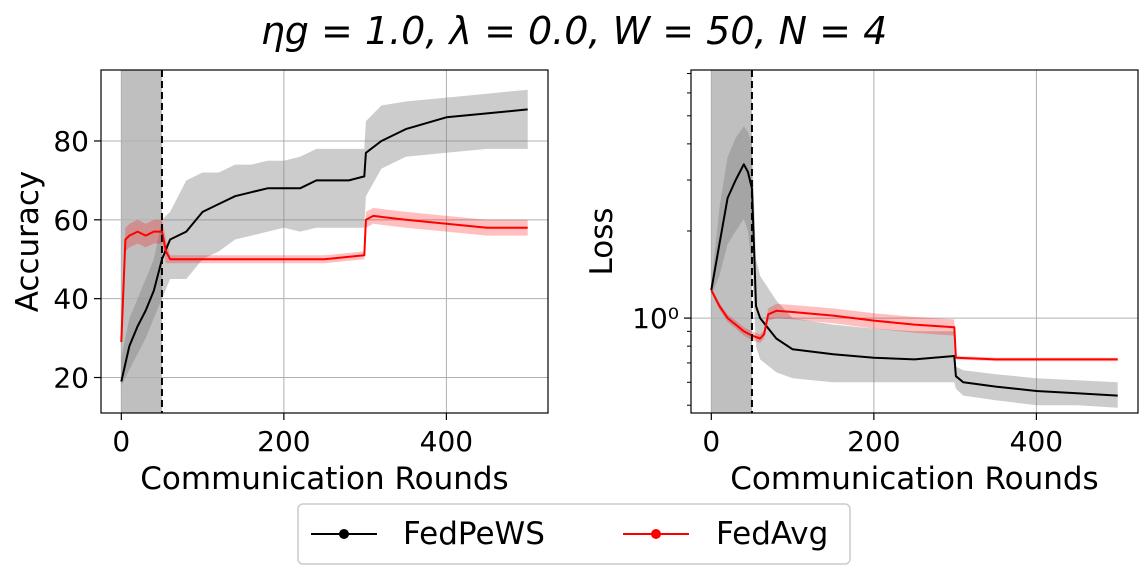 This screenshot has width=1148, height=573. I want to click on legend-label-fedavg: FedAvg, so click(772, 534).